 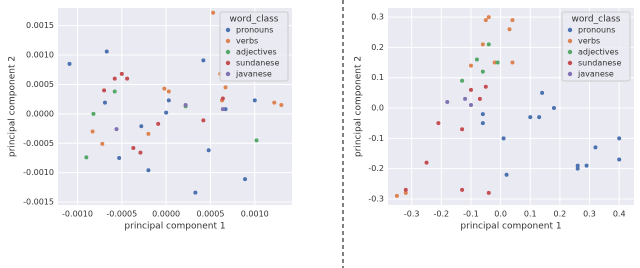 I want to click on y-tick-label: -0.0015, so click(x=38, y=202).